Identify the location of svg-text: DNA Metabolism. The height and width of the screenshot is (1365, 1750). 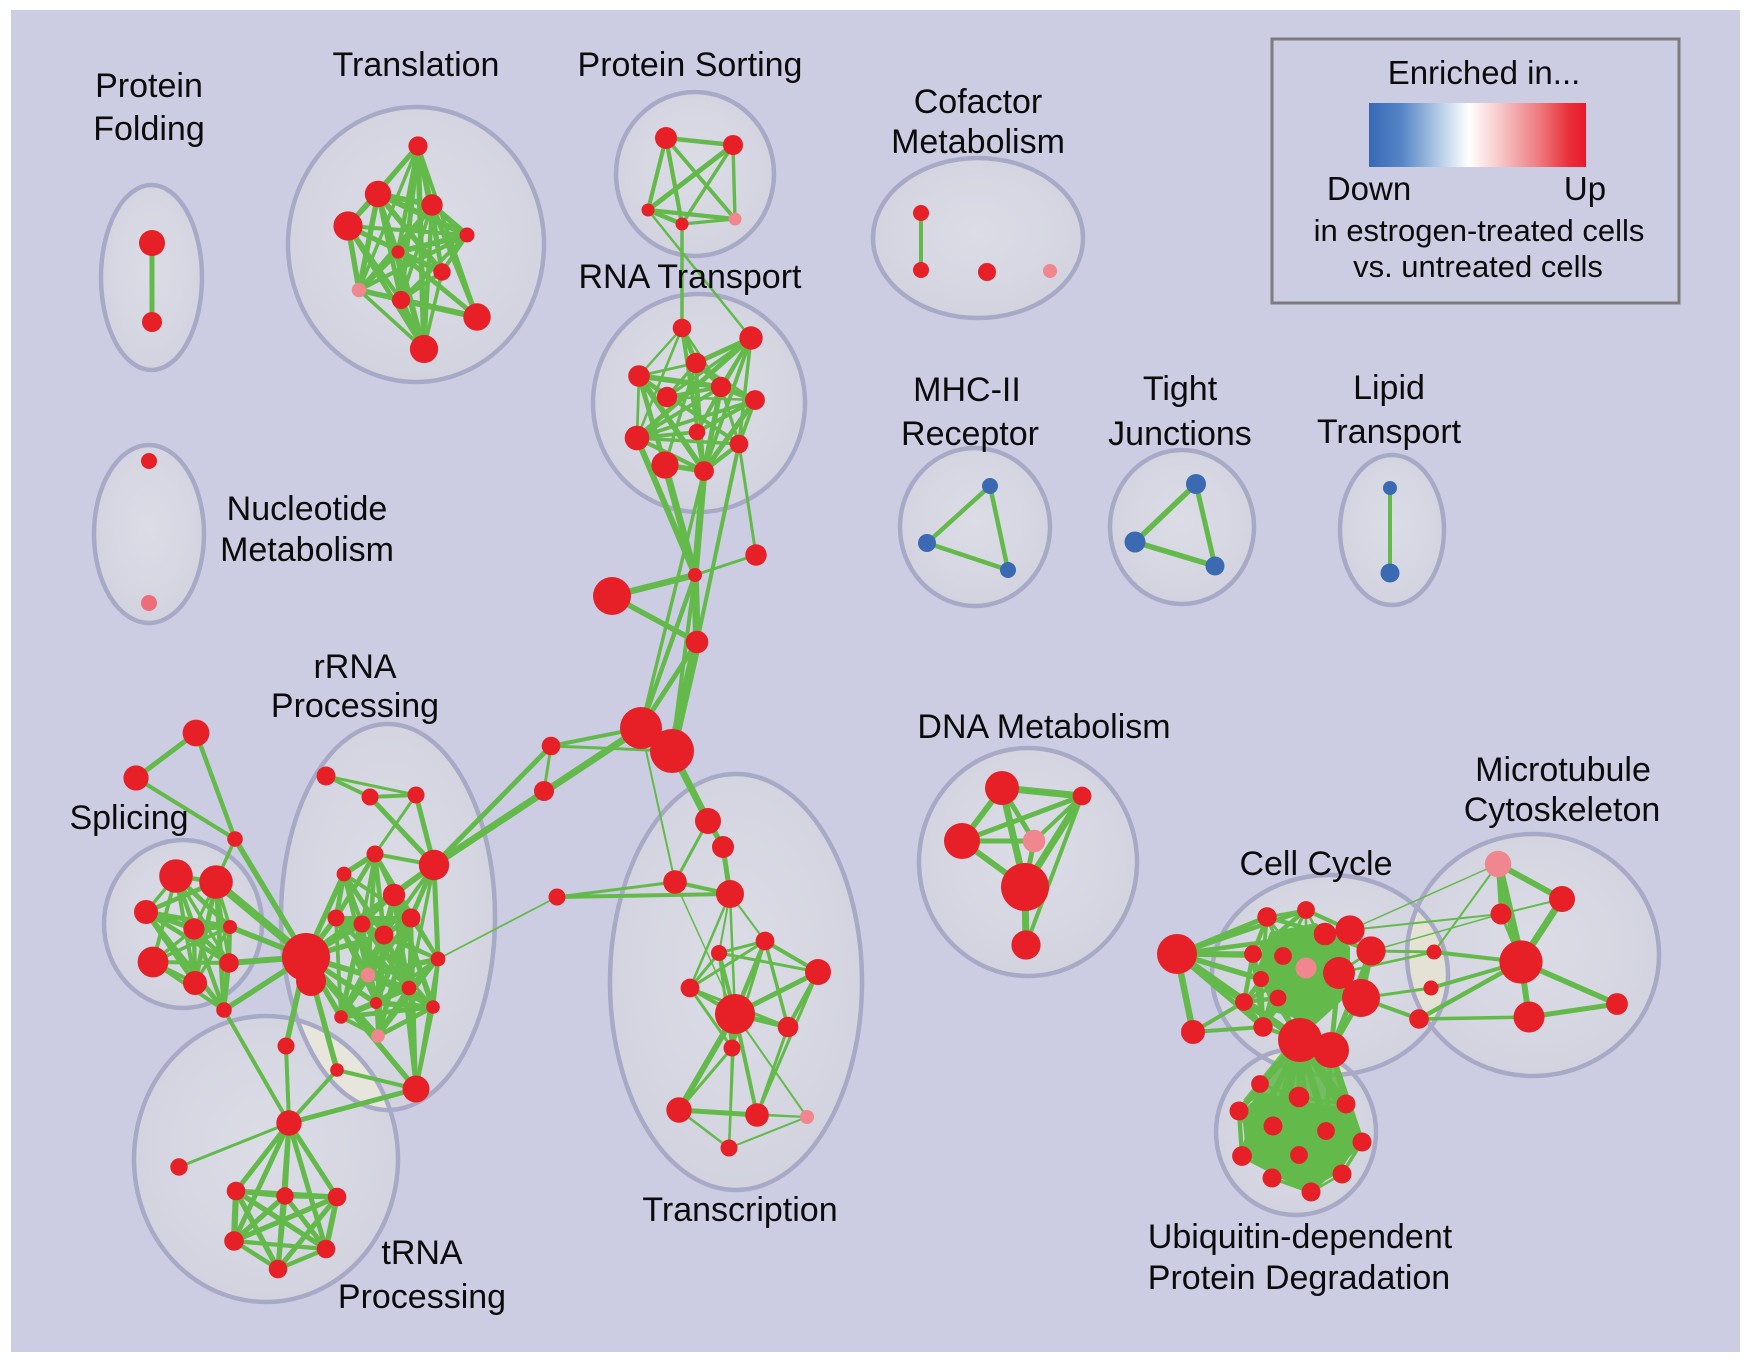
(1043, 727).